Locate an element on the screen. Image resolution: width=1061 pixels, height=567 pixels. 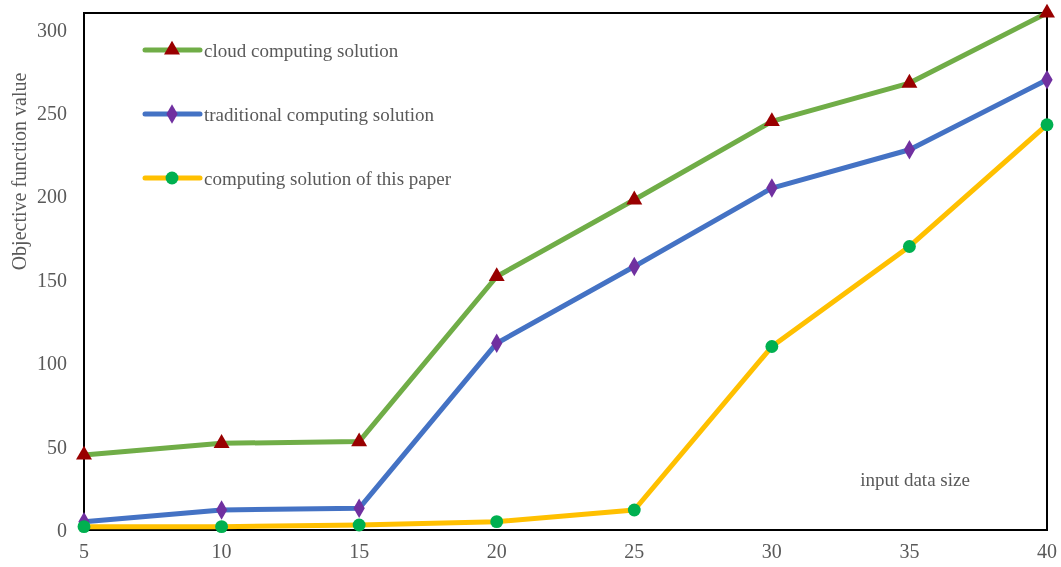
legend-label: computing solution of this paper is located at coordinates (328, 178).